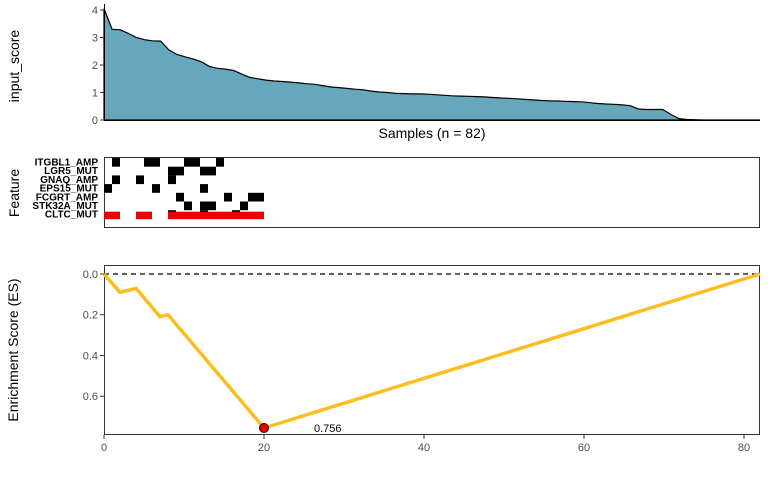 The image size is (768, 480). What do you see at coordinates (69, 189) in the screenshot?
I see `feature-label: EPS15_MUT` at bounding box center [69, 189].